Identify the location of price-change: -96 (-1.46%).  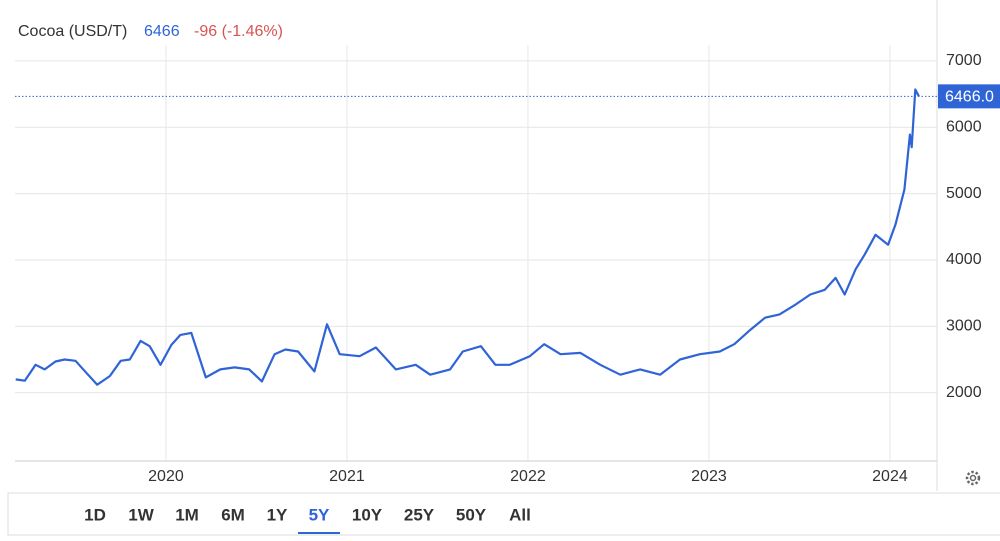
(238, 31).